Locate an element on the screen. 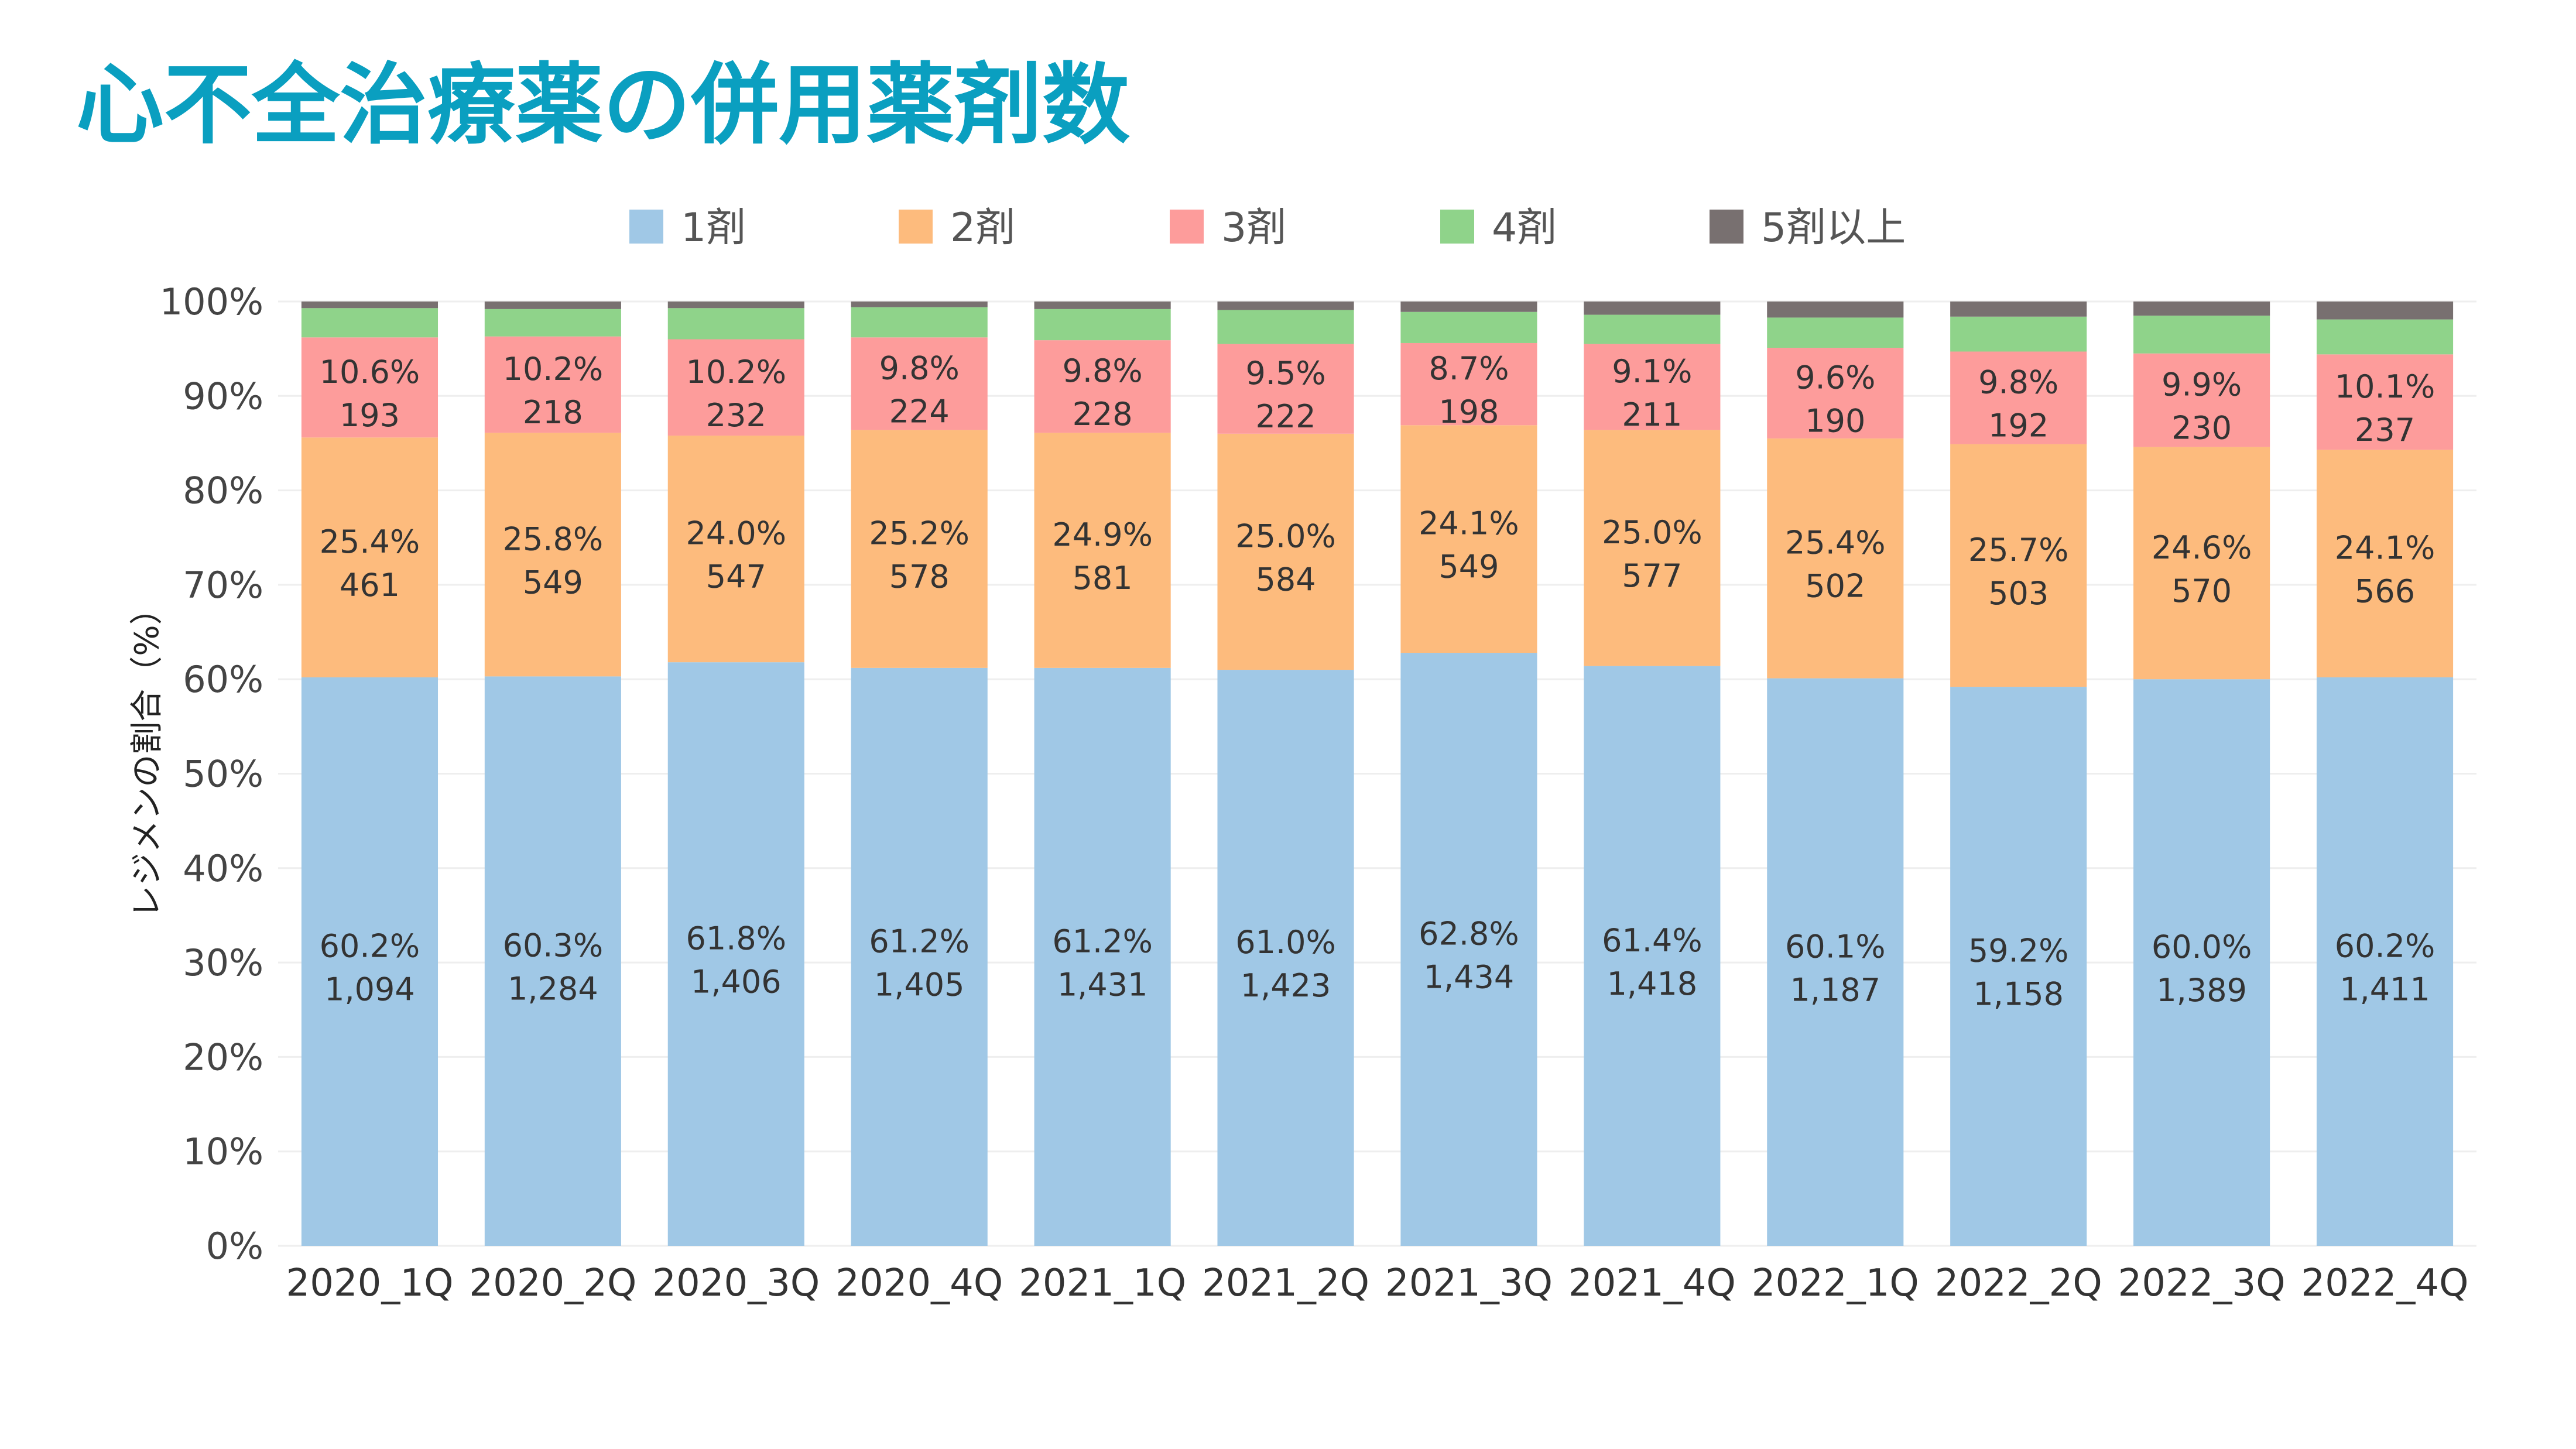  data-label-count: 1,431 is located at coordinates (1102, 984).